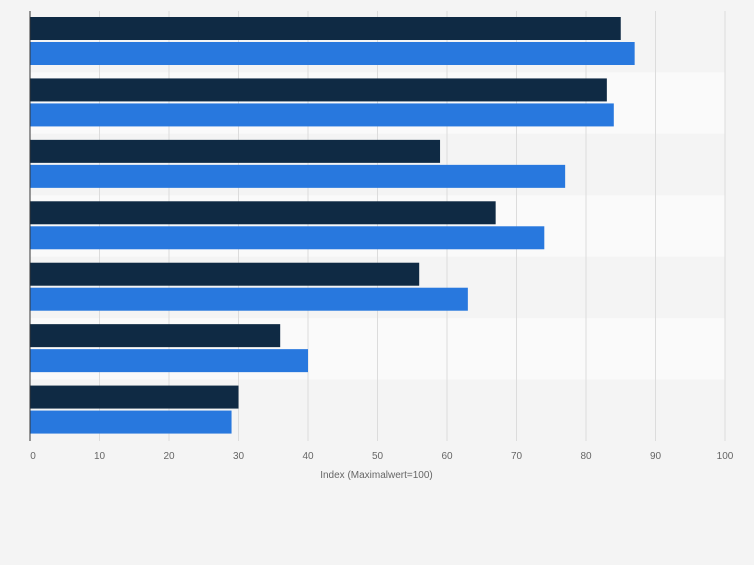  What do you see at coordinates (725, 456) in the screenshot?
I see `x-tick-label: 100` at bounding box center [725, 456].